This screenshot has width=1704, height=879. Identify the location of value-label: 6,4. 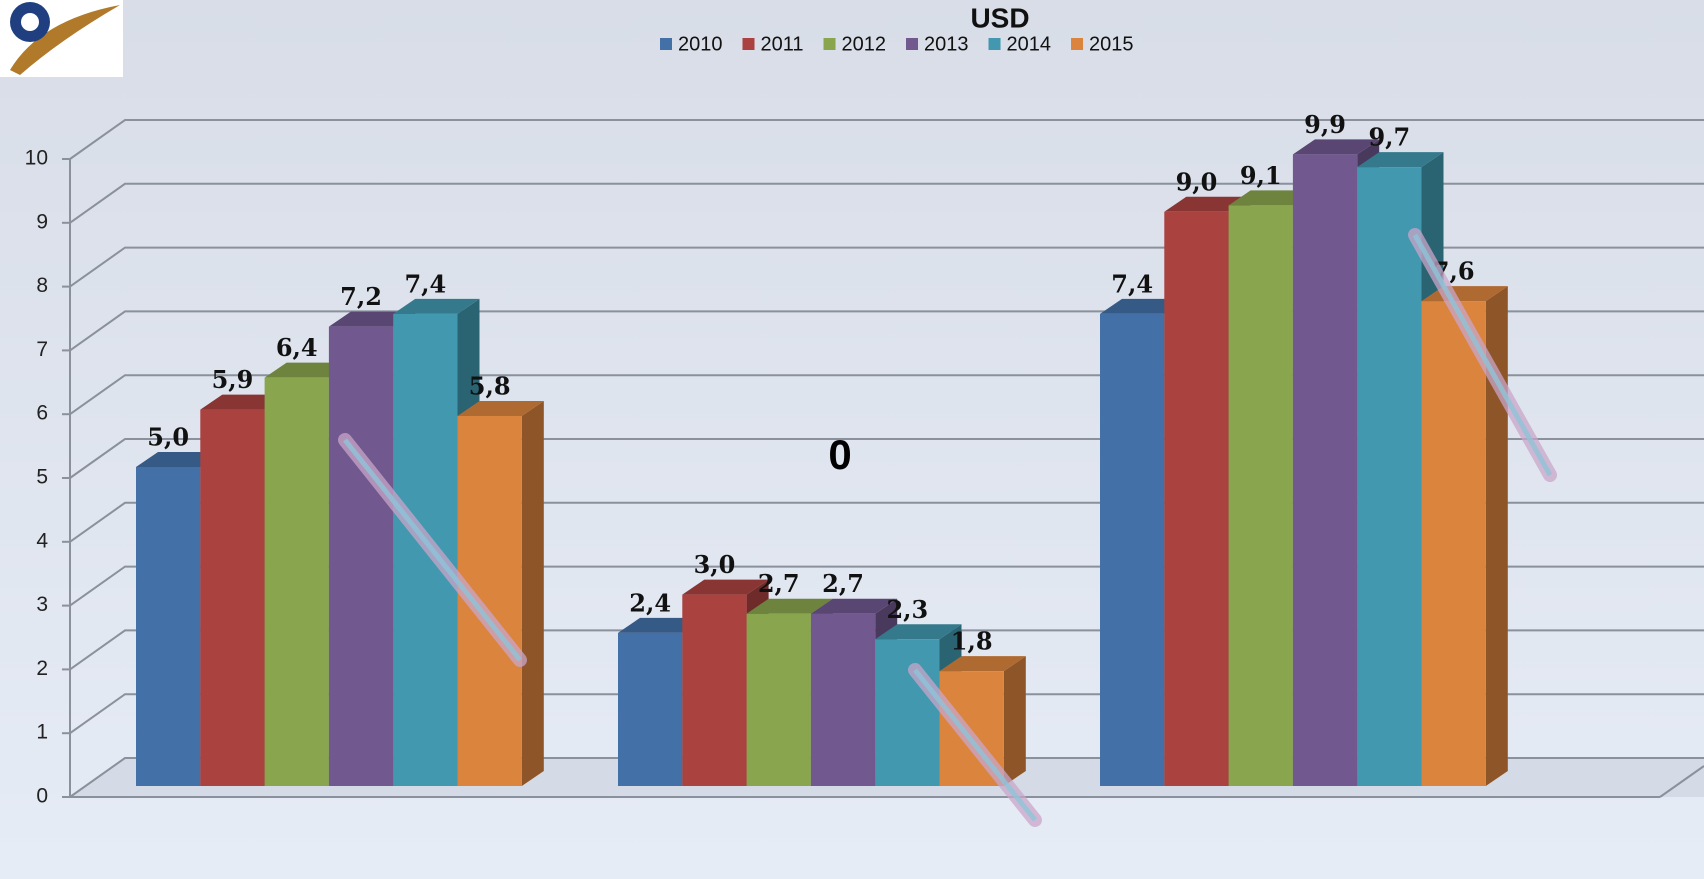
(297, 347).